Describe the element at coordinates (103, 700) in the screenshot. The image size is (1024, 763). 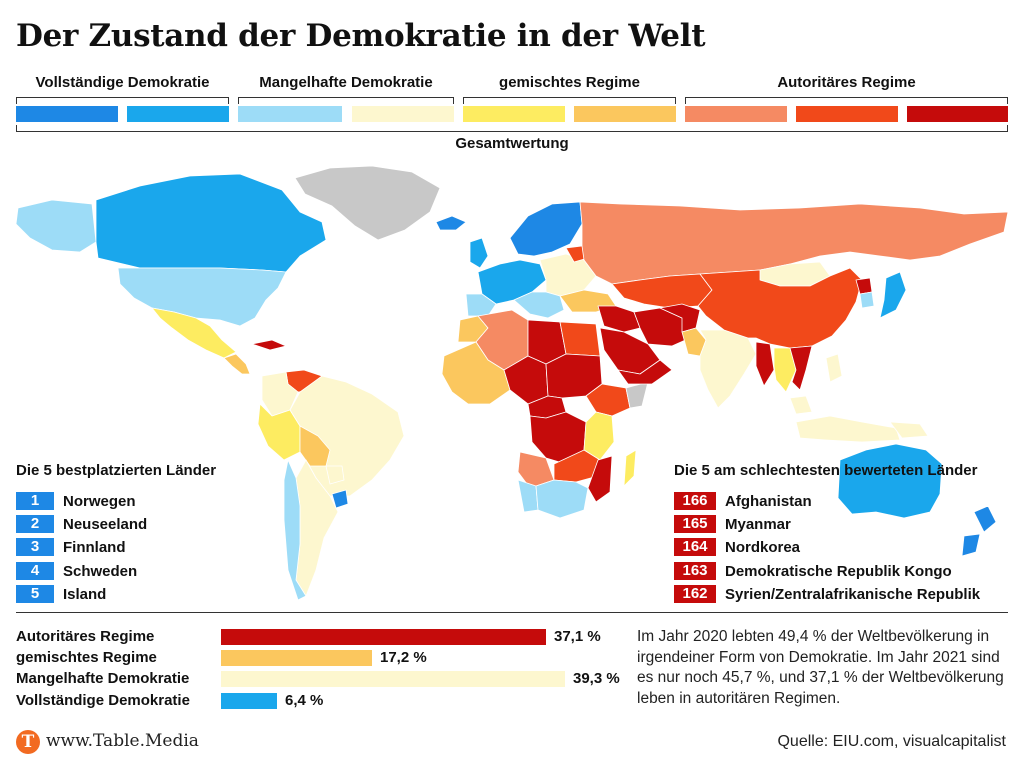
I see `bar-label: Vollständige Demokratie` at that location.